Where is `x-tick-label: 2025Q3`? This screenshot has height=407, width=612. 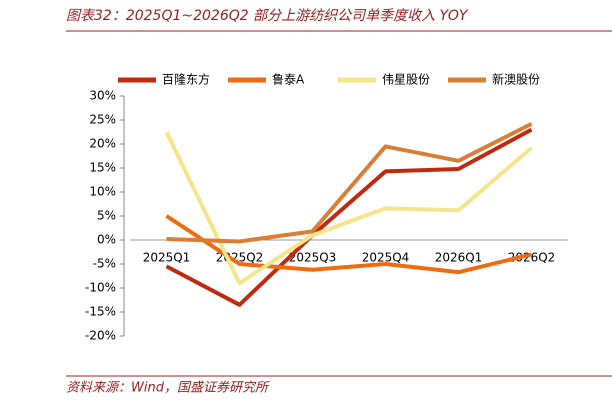 x-tick-label: 2025Q3 is located at coordinates (313, 258).